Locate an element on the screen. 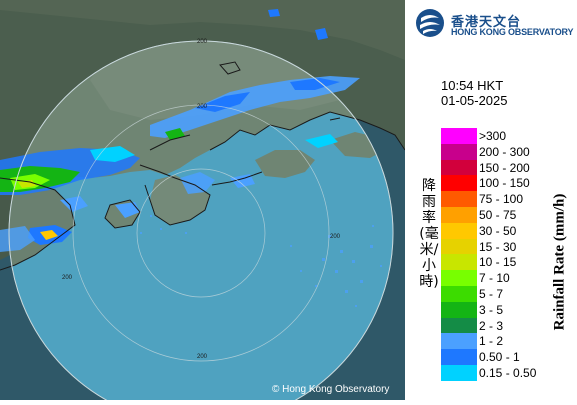 The width and height of the screenshot is (577, 405). scale-label: 3 - 5 is located at coordinates (491, 309).